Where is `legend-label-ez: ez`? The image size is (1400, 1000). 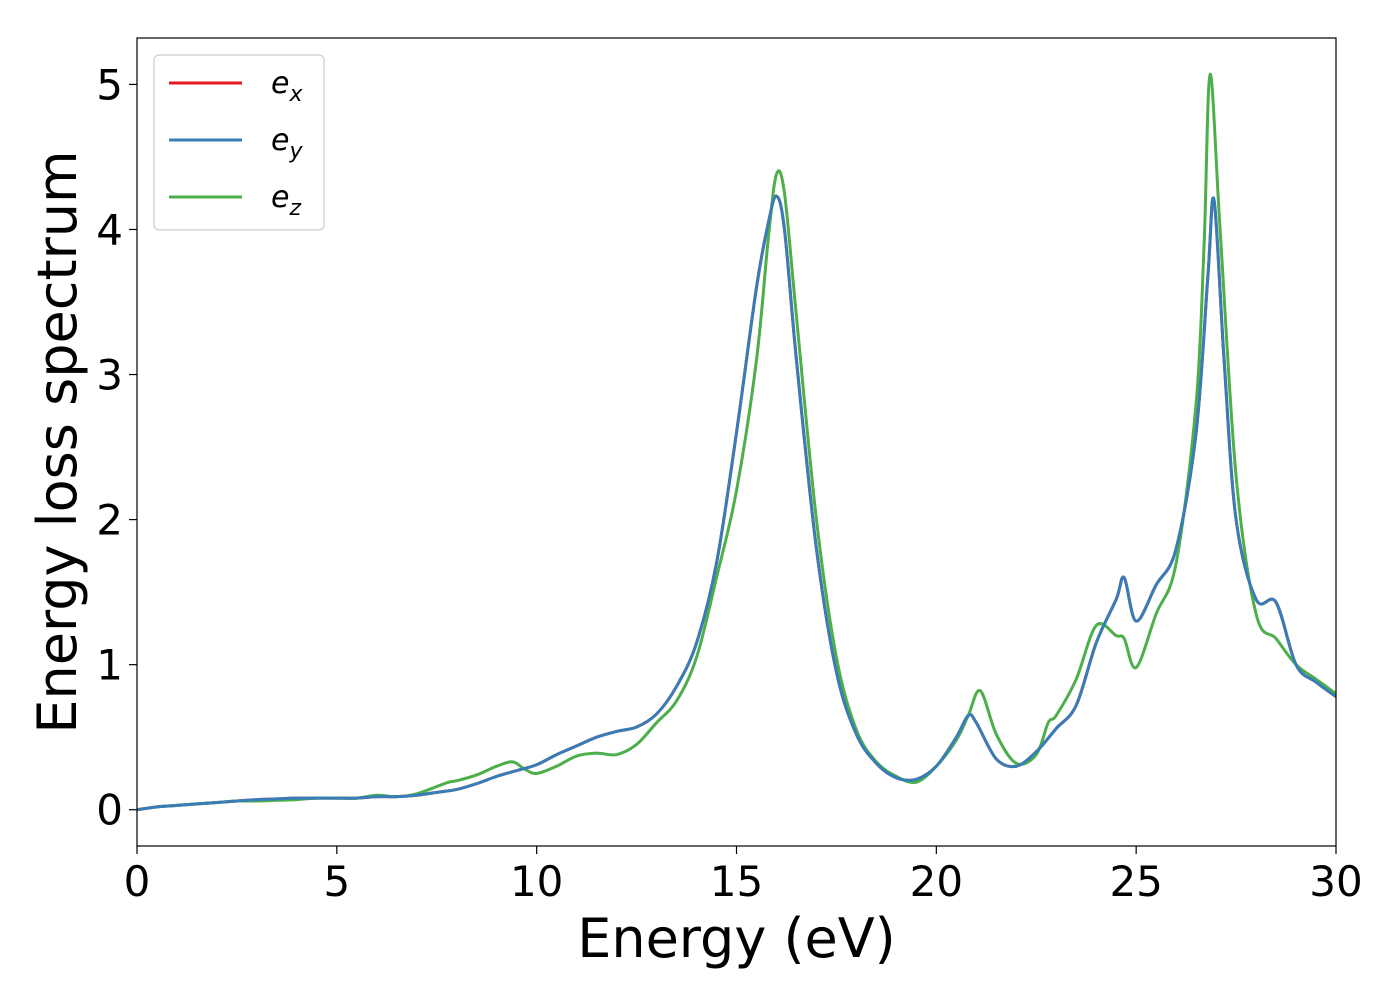
legend-label-ez: ez is located at coordinates (286, 200).